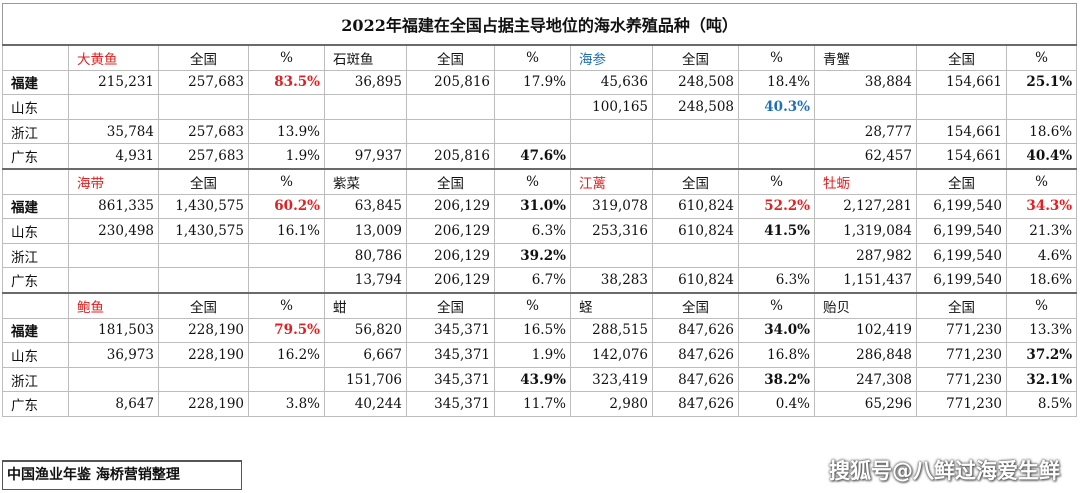 Image resolution: width=1080 pixels, height=493 pixels. Describe the element at coordinates (961, 355) in the screenshot. I see `national-value: 771,230` at that location.